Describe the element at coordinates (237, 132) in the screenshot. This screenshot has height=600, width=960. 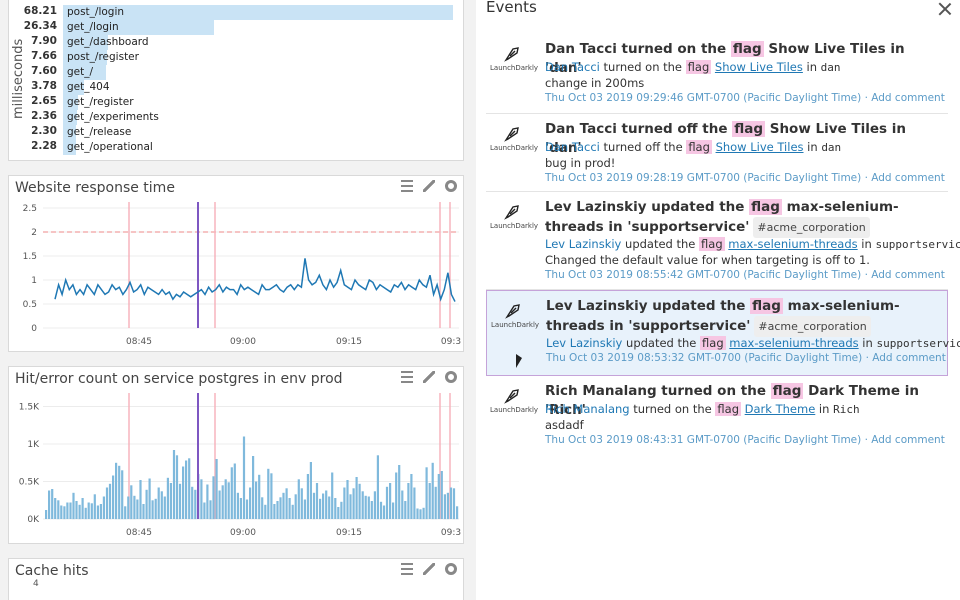
I see `toplist-row: 2.30 get_/release` at that location.